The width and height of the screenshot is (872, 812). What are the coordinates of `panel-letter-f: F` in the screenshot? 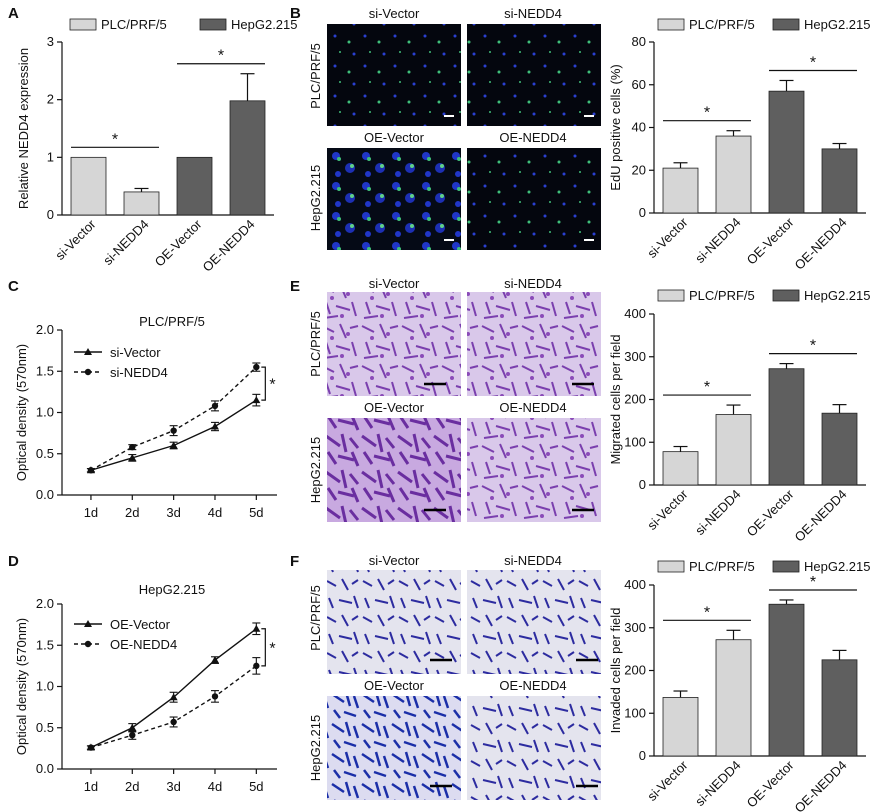 It's located at (294, 561).